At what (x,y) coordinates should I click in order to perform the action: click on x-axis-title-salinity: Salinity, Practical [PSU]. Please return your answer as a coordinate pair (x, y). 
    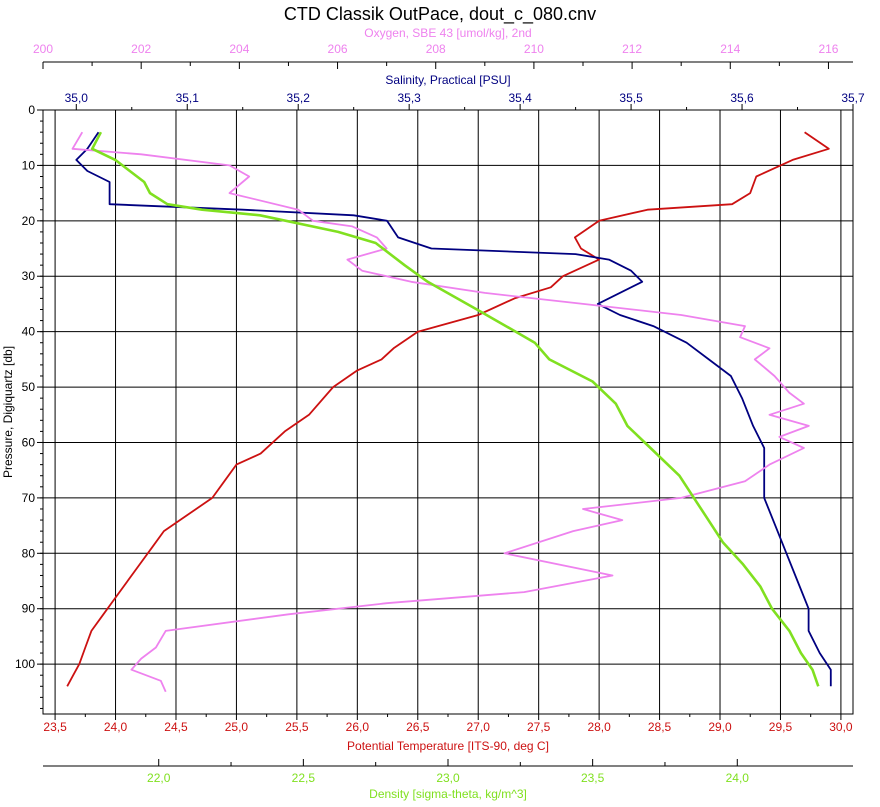
    Looking at the image, I should click on (447, 80).